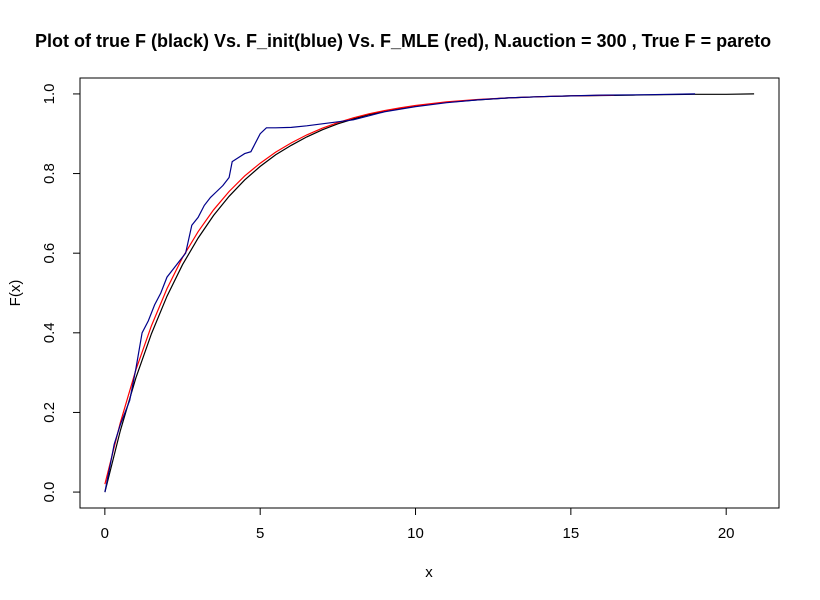 The height and width of the screenshot is (600, 820). Describe the element at coordinates (429, 572) in the screenshot. I see `x-axis-label: x` at that location.